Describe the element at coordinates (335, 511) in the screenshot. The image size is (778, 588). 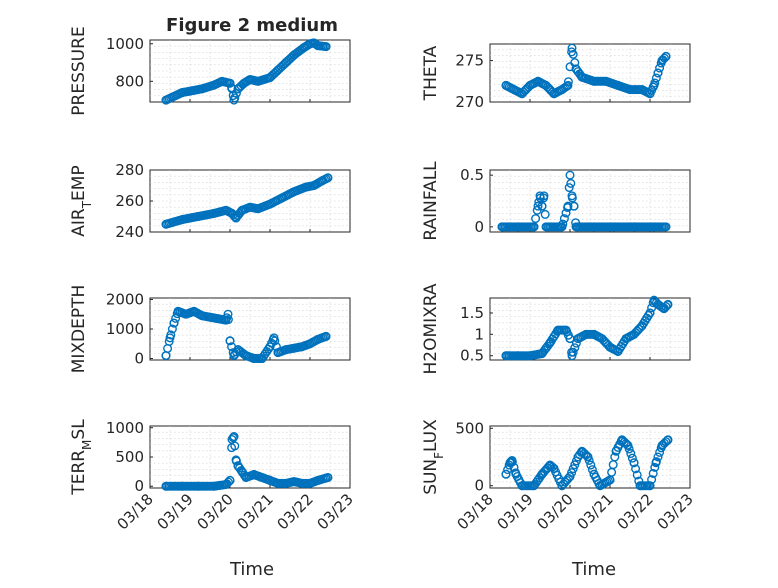
I see `x-tick-label: 03/23` at that location.